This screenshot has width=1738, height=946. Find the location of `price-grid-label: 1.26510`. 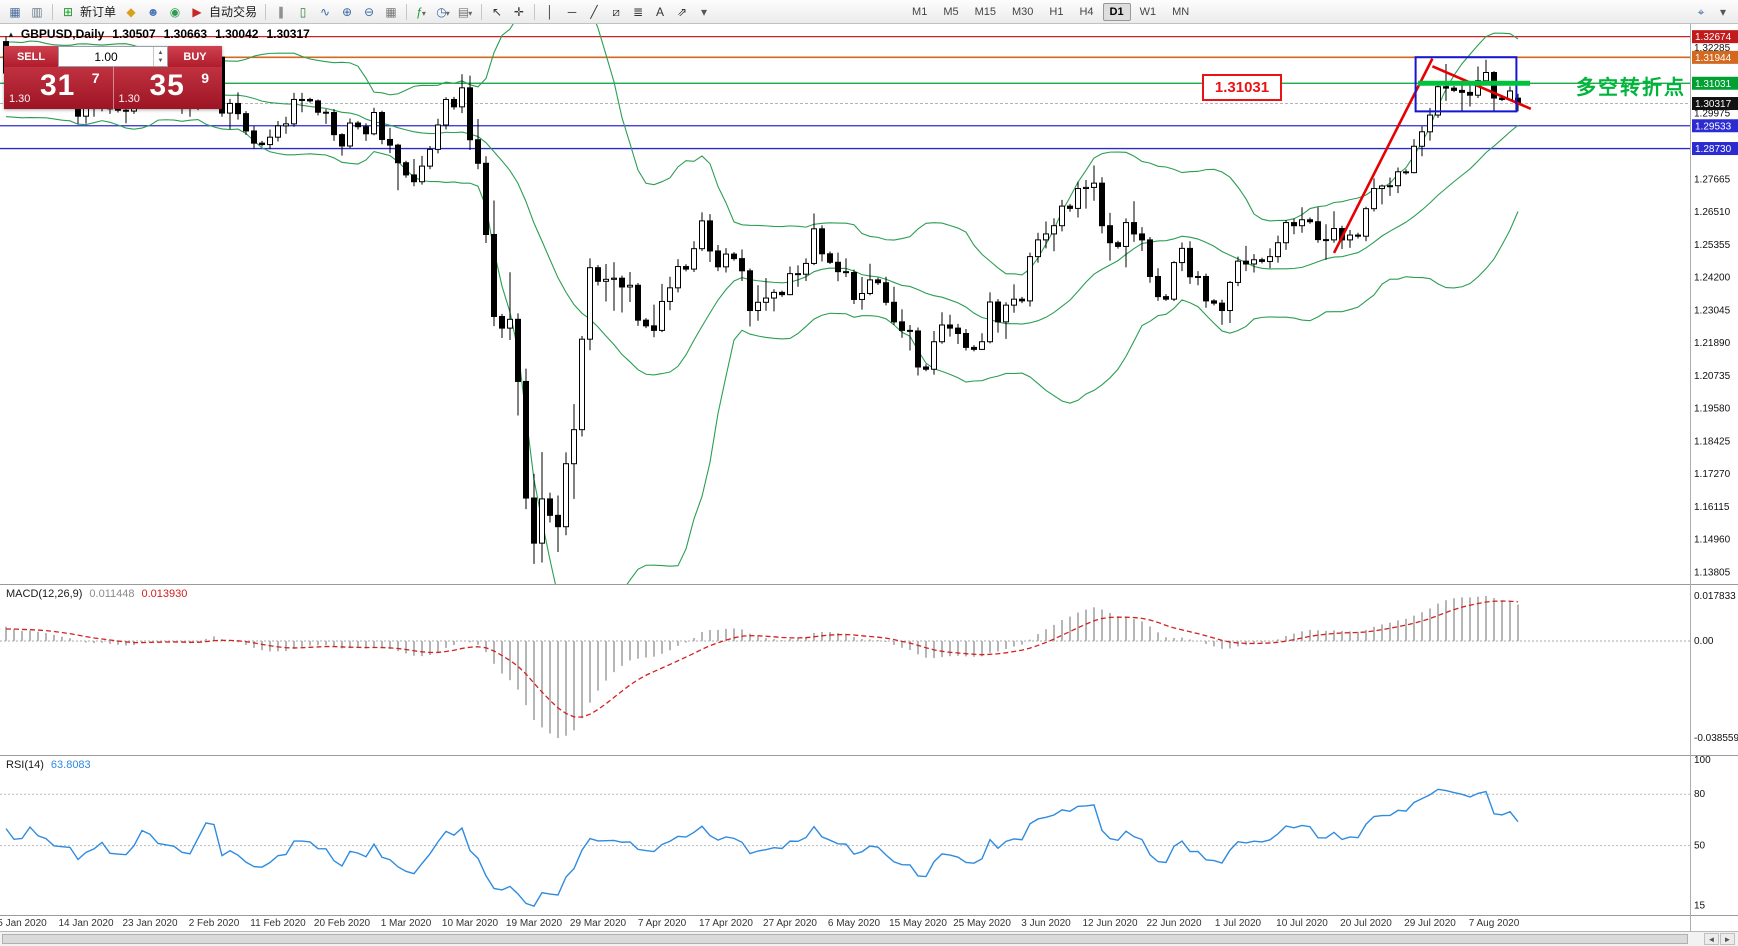

price-grid-label: 1.26510 is located at coordinates (1712, 212).